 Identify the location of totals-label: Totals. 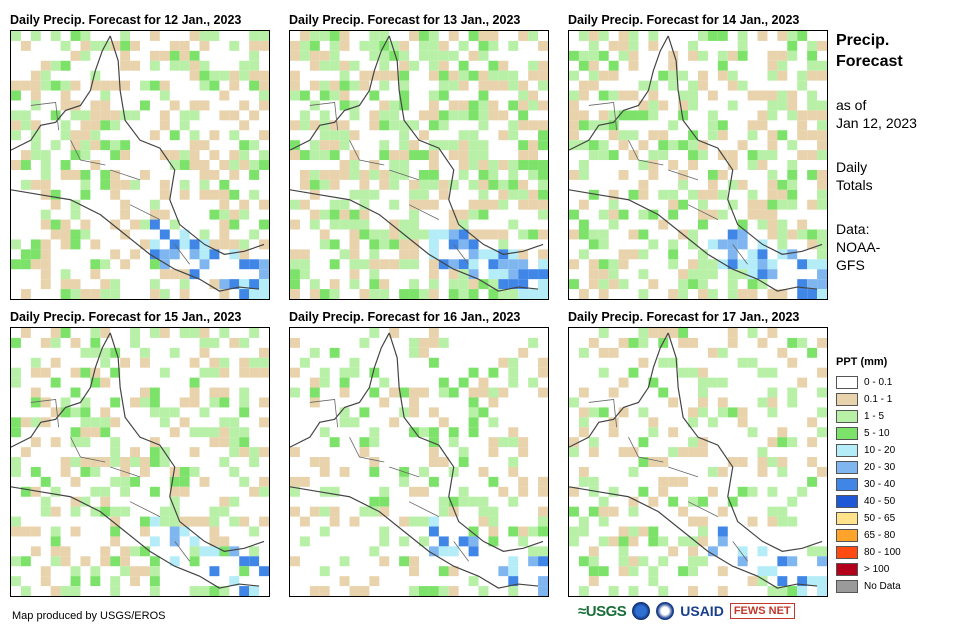
(854, 185).